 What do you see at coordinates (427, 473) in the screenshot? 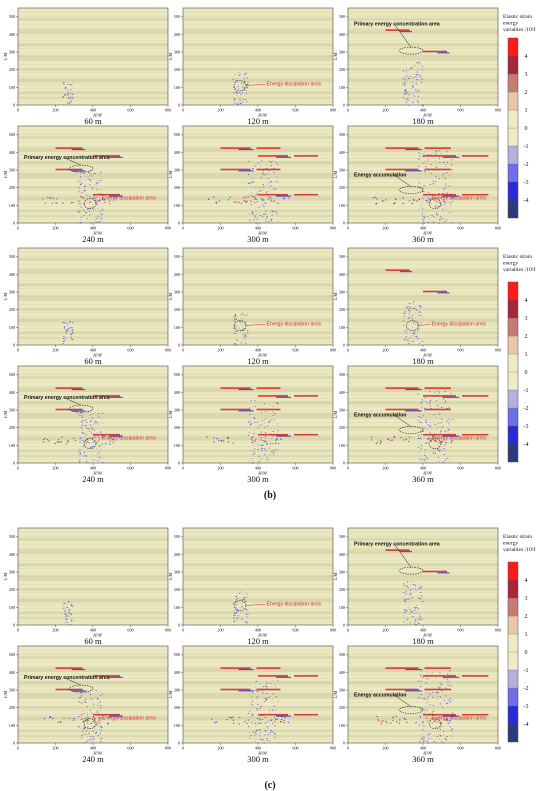
I see `x-axis-label: H/M` at bounding box center [427, 473].